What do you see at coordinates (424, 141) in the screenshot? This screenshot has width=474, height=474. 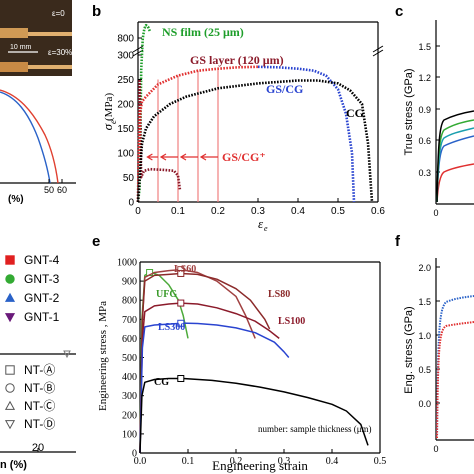 I see `tick-label-c-0.6: 0.6` at bounding box center [424, 141].